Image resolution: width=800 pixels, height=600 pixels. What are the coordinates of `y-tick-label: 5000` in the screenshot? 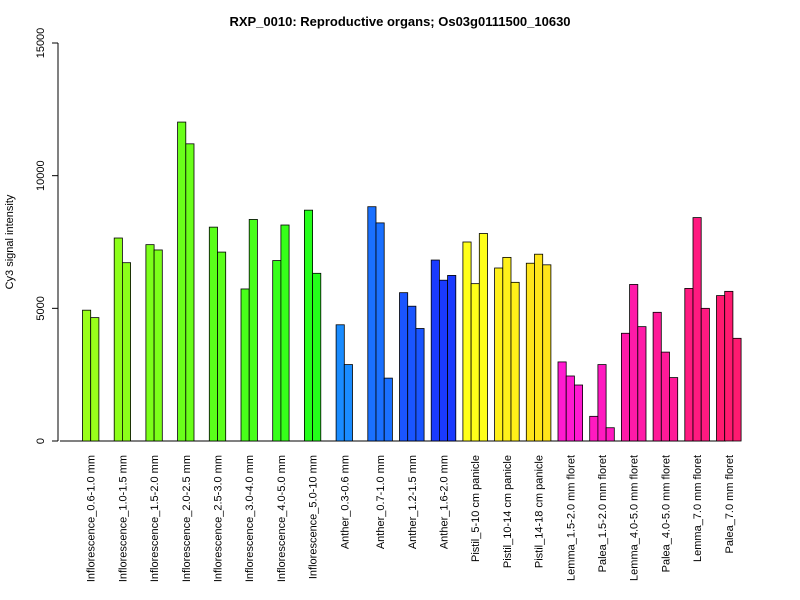 It's located at (41, 308).